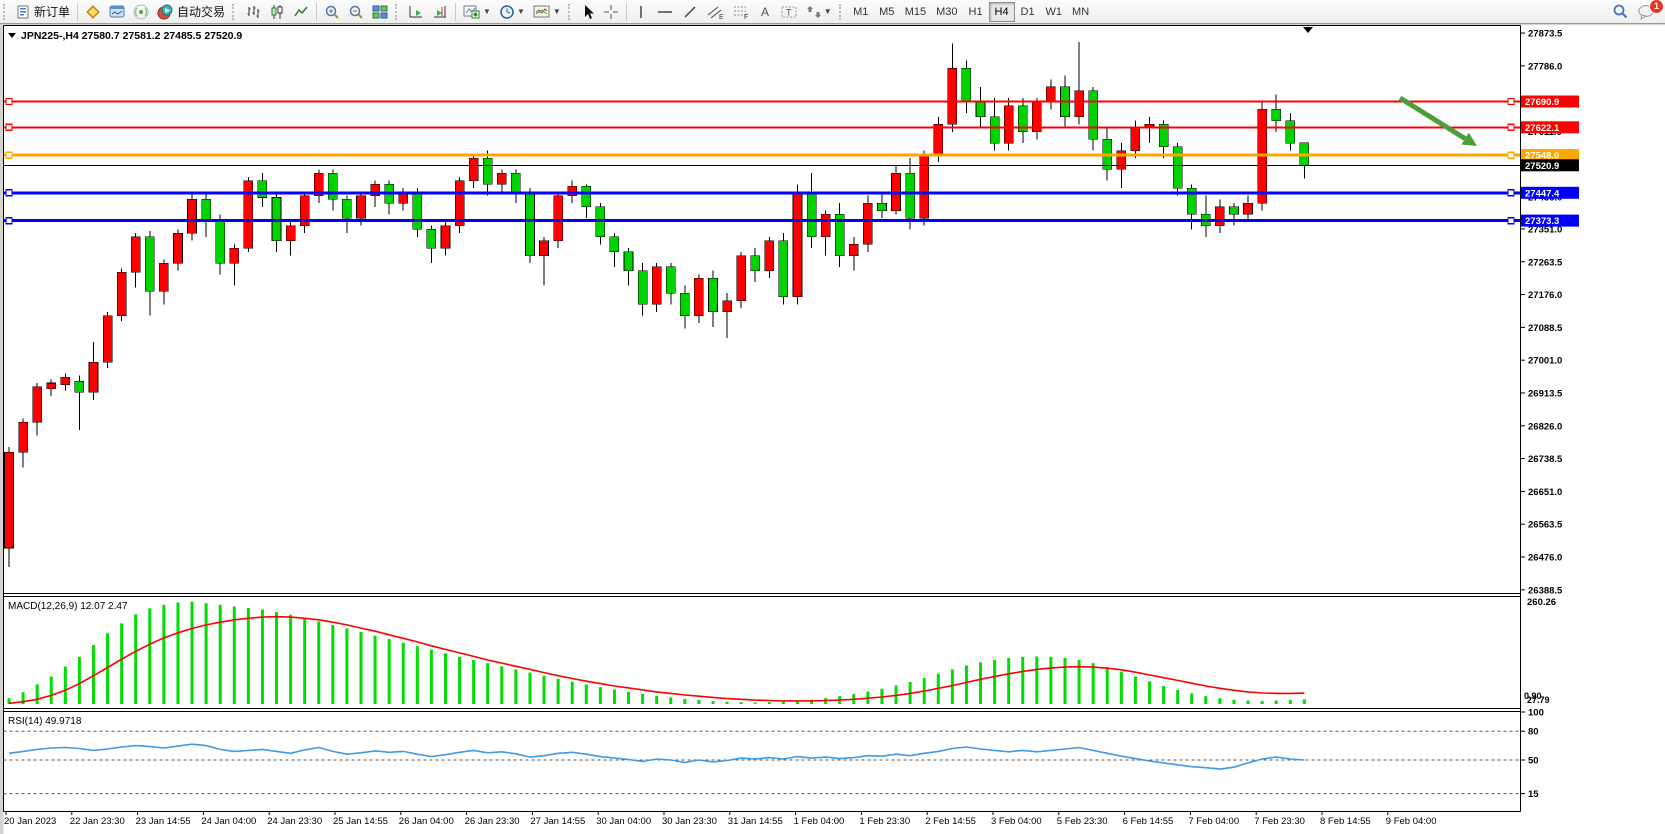 The image size is (1665, 834). I want to click on tile-windows-button, so click(380, 12).